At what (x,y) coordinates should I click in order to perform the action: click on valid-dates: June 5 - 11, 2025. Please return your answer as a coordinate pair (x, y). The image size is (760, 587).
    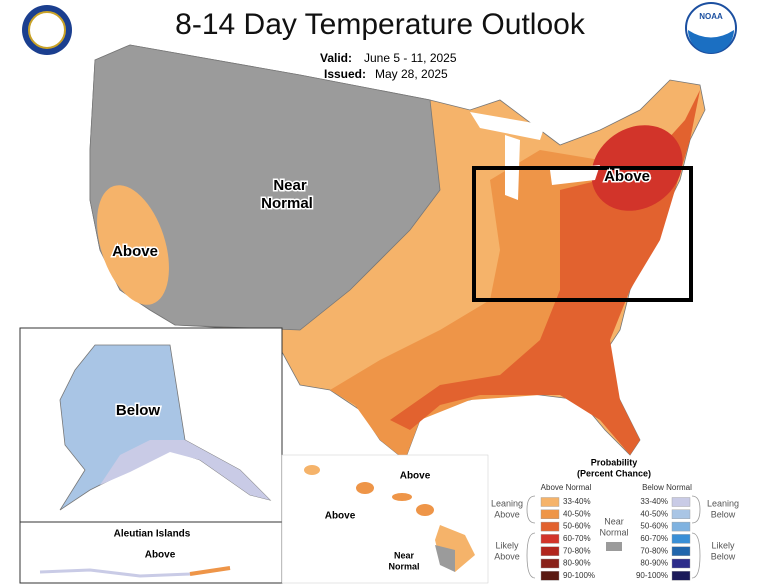
    Looking at the image, I should click on (410, 58).